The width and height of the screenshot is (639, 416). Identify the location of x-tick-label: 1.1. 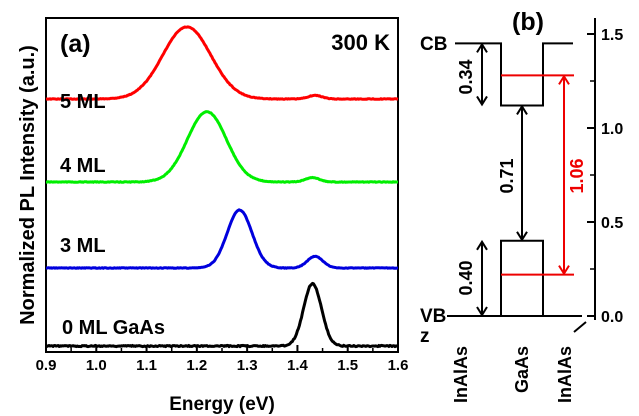
(146, 365).